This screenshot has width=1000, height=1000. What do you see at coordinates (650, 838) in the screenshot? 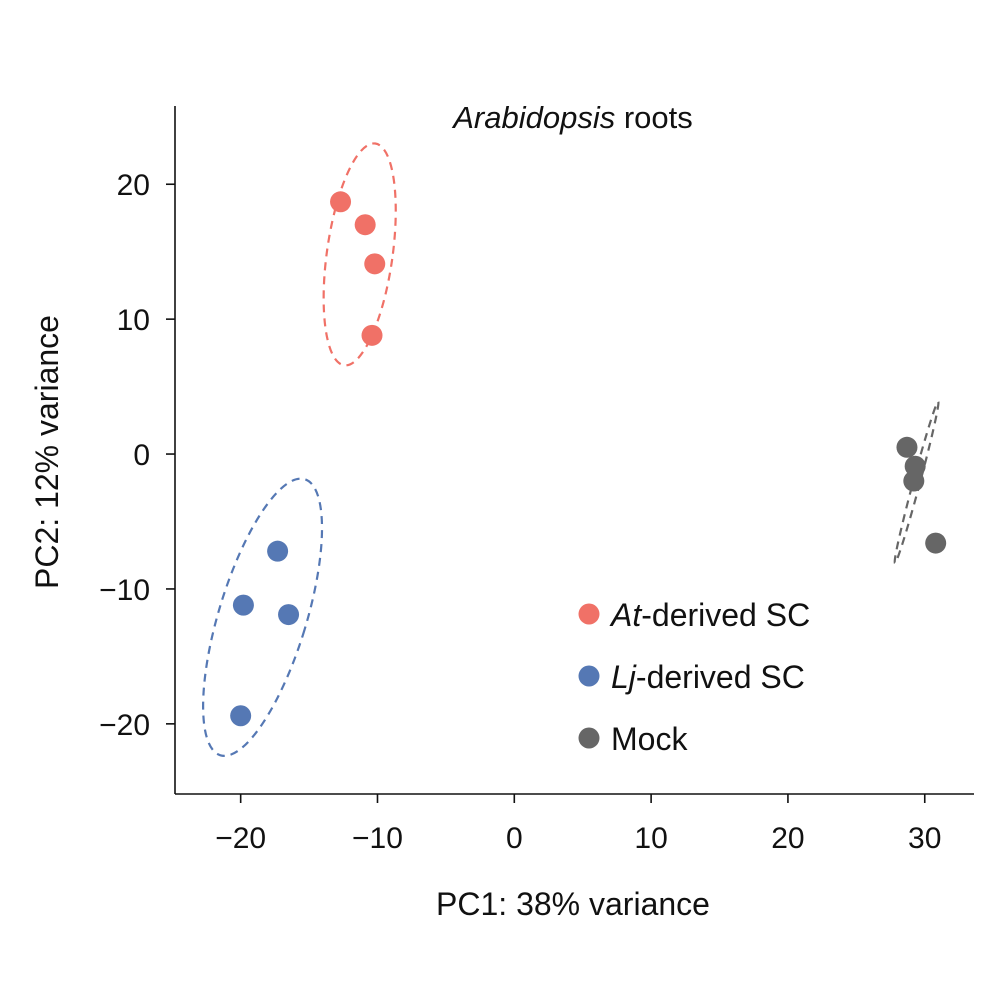
I see `x-tick-label: 10` at bounding box center [650, 838].